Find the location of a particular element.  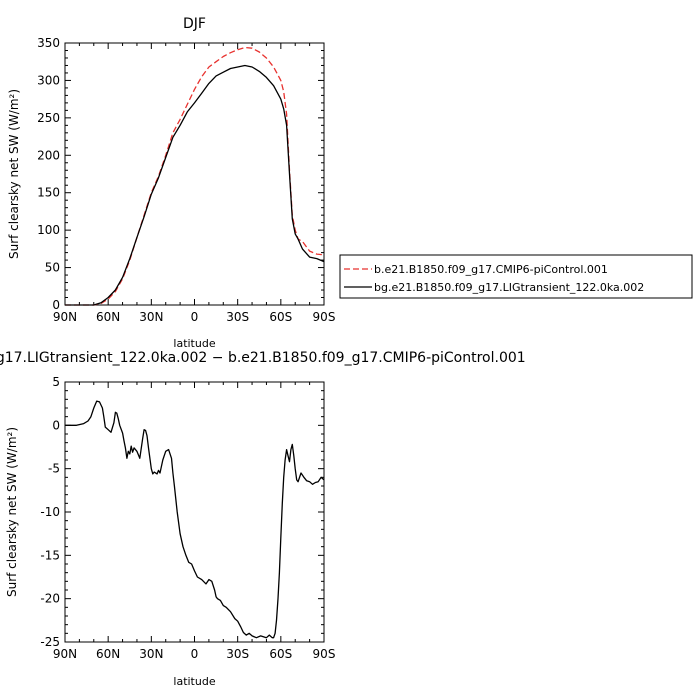

y-tick-label: 5 is located at coordinates (56, 382).